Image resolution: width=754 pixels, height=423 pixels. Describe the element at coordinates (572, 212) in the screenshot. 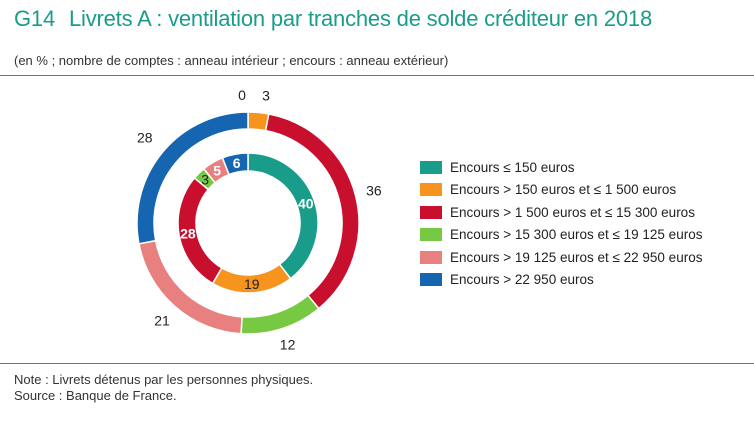

I see `legend-label: Encours > 1 500 euros et ≤ 15 300 euros` at that location.